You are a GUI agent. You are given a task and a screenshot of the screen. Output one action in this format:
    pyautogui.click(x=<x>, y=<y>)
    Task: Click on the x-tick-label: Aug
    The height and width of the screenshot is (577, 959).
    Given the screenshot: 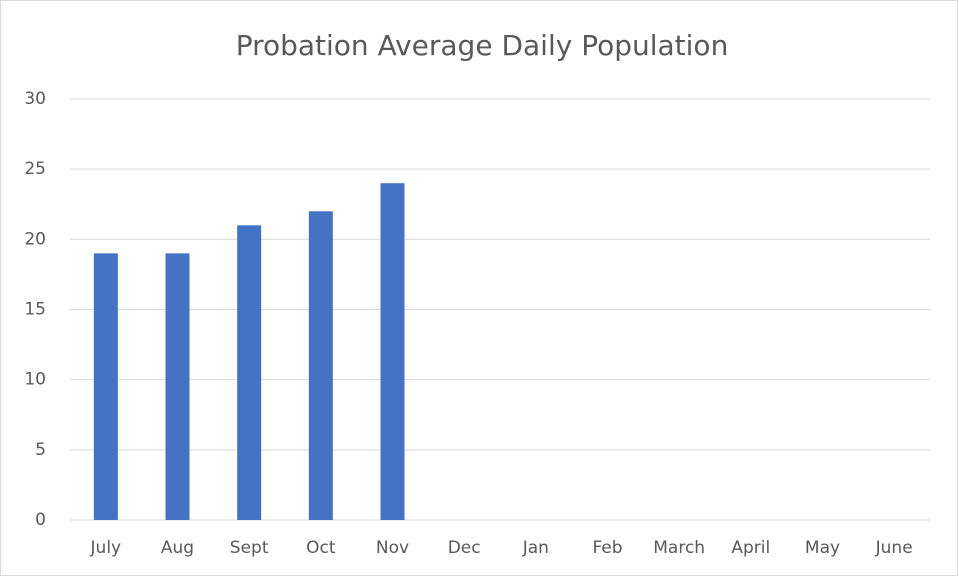 What is the action you would take?
    pyautogui.click(x=177, y=548)
    